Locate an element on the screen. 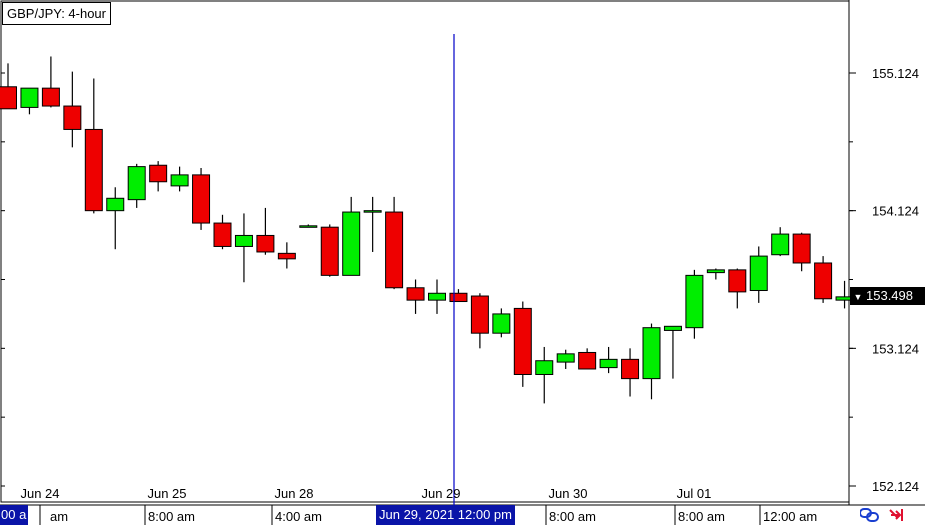 The image size is (925, 530). cursor-time-tag: Jun 29, 2021 12:00 pm is located at coordinates (445, 515).